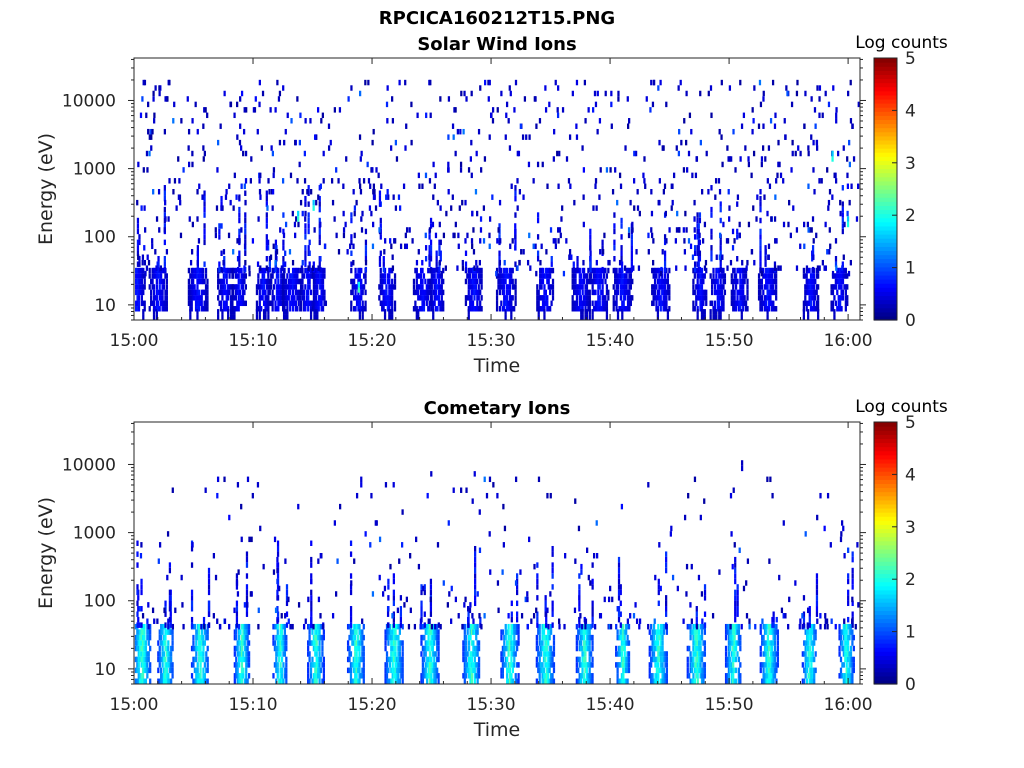 The width and height of the screenshot is (1024, 768). I want to click on colorbar-tick-label: 2, so click(910, 216).